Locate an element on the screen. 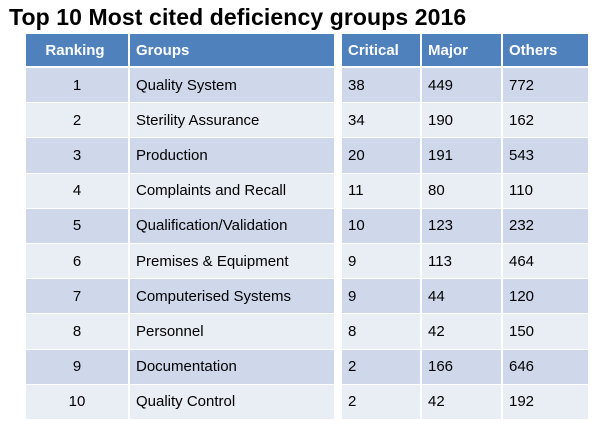 This screenshot has height=425, width=597. table-row: 10 Quality Control is located at coordinates (180, 402).